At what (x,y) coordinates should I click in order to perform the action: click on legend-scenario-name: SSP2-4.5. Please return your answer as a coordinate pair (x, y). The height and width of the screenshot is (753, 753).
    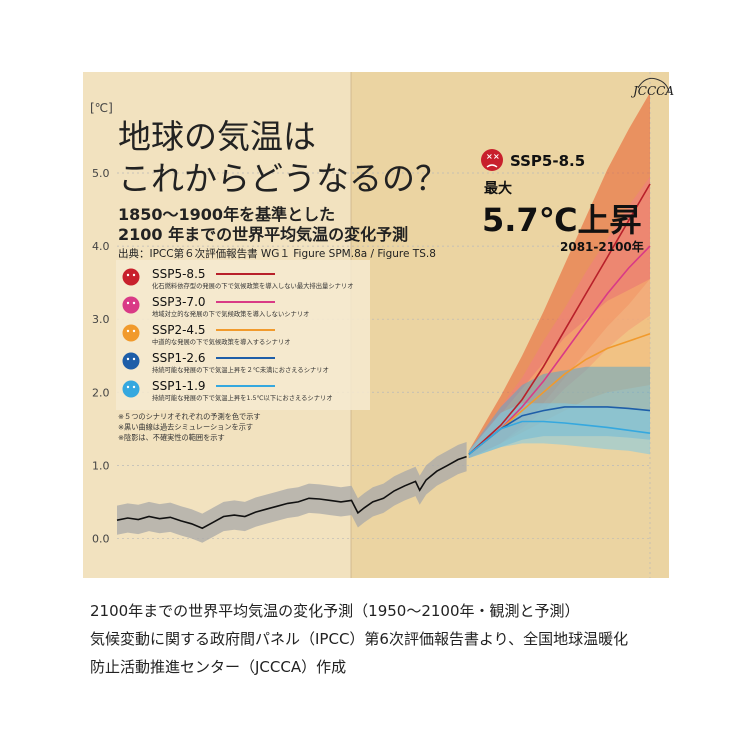
    Looking at the image, I should click on (179, 330).